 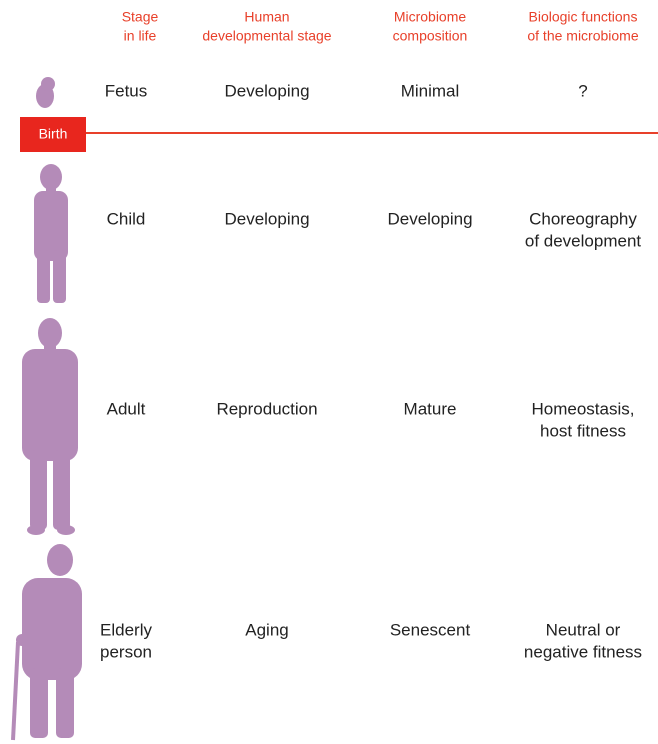 I want to click on column-header: of the microbiome, so click(x=582, y=36).